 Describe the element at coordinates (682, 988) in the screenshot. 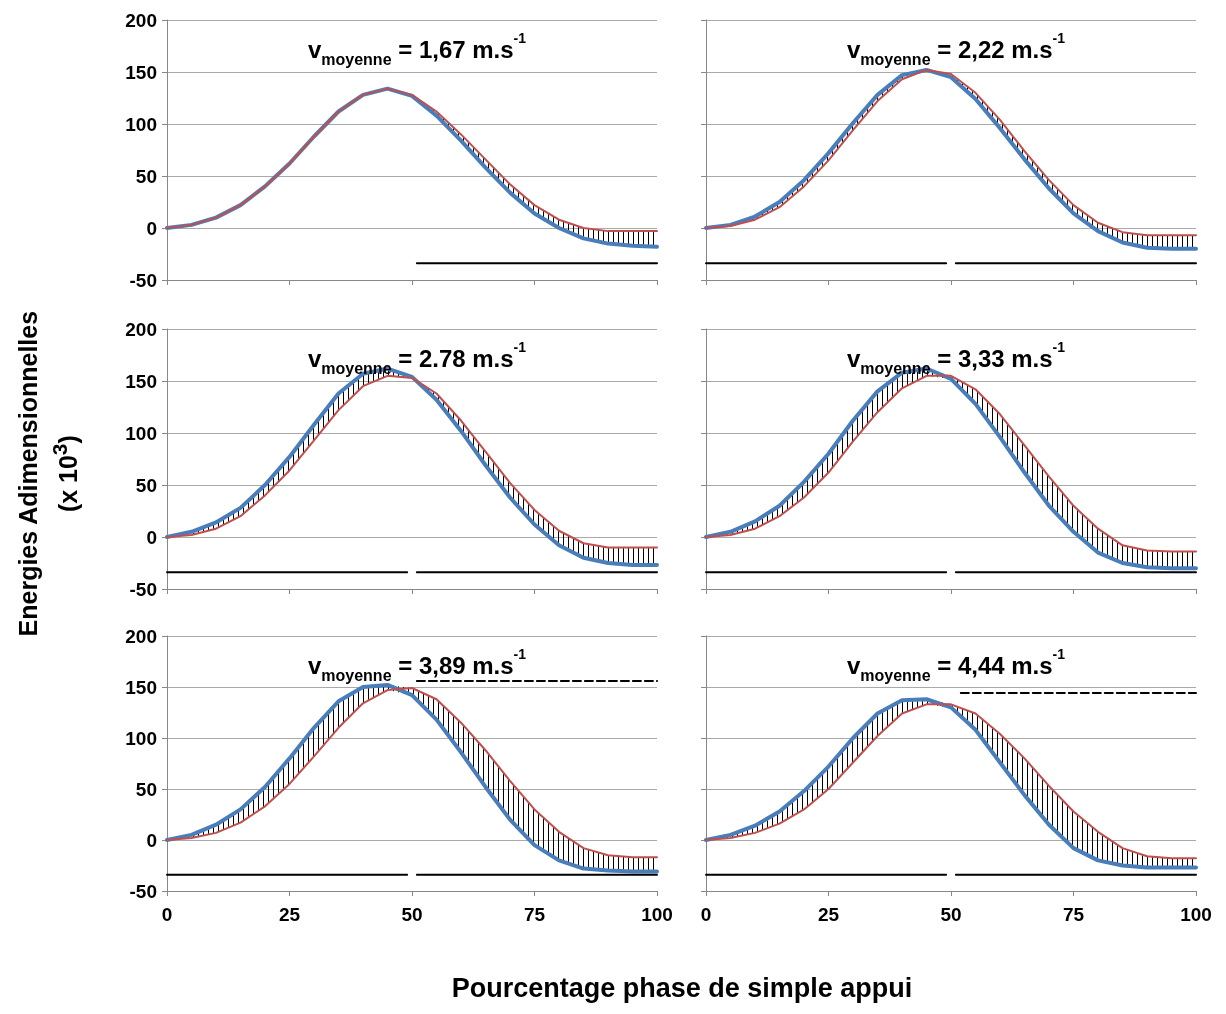

I see `x-axis-title: Pourcentage phase de simple appui` at that location.